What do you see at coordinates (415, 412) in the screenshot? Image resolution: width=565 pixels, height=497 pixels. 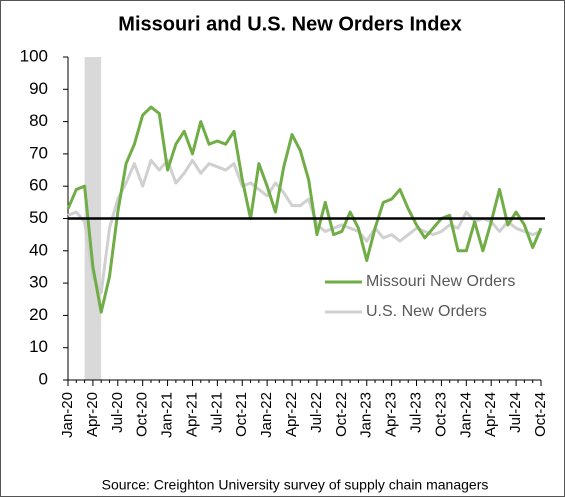 I see `x-tick-label: Jul-23` at bounding box center [415, 412].